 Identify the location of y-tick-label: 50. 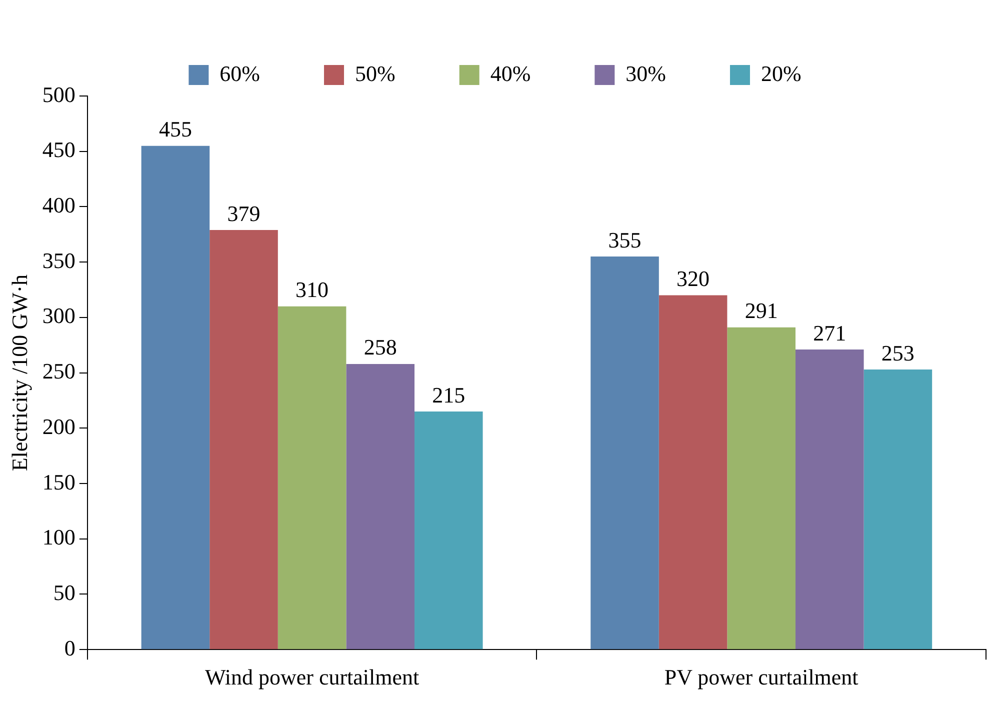
(64, 593).